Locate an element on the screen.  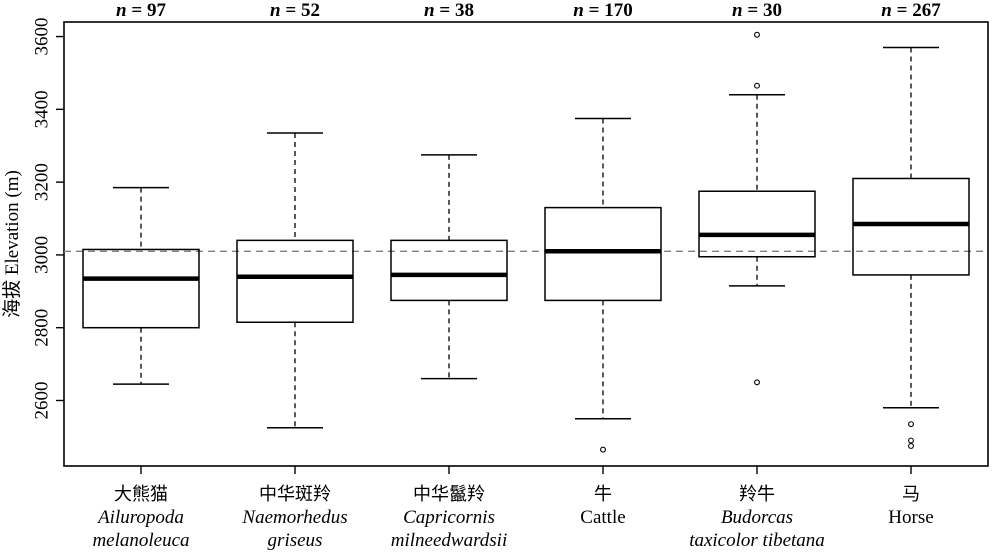
sample-size-label: n = 170 is located at coordinates (602, 10).